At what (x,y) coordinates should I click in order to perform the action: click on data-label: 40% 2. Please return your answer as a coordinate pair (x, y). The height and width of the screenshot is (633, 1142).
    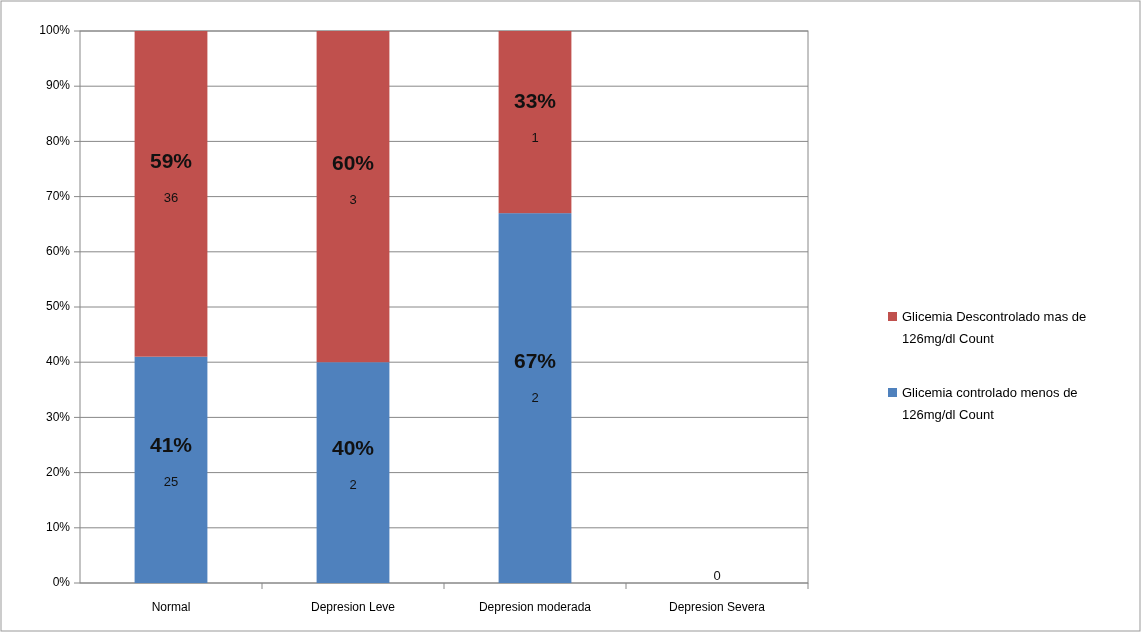
    Looking at the image, I should click on (353, 463).